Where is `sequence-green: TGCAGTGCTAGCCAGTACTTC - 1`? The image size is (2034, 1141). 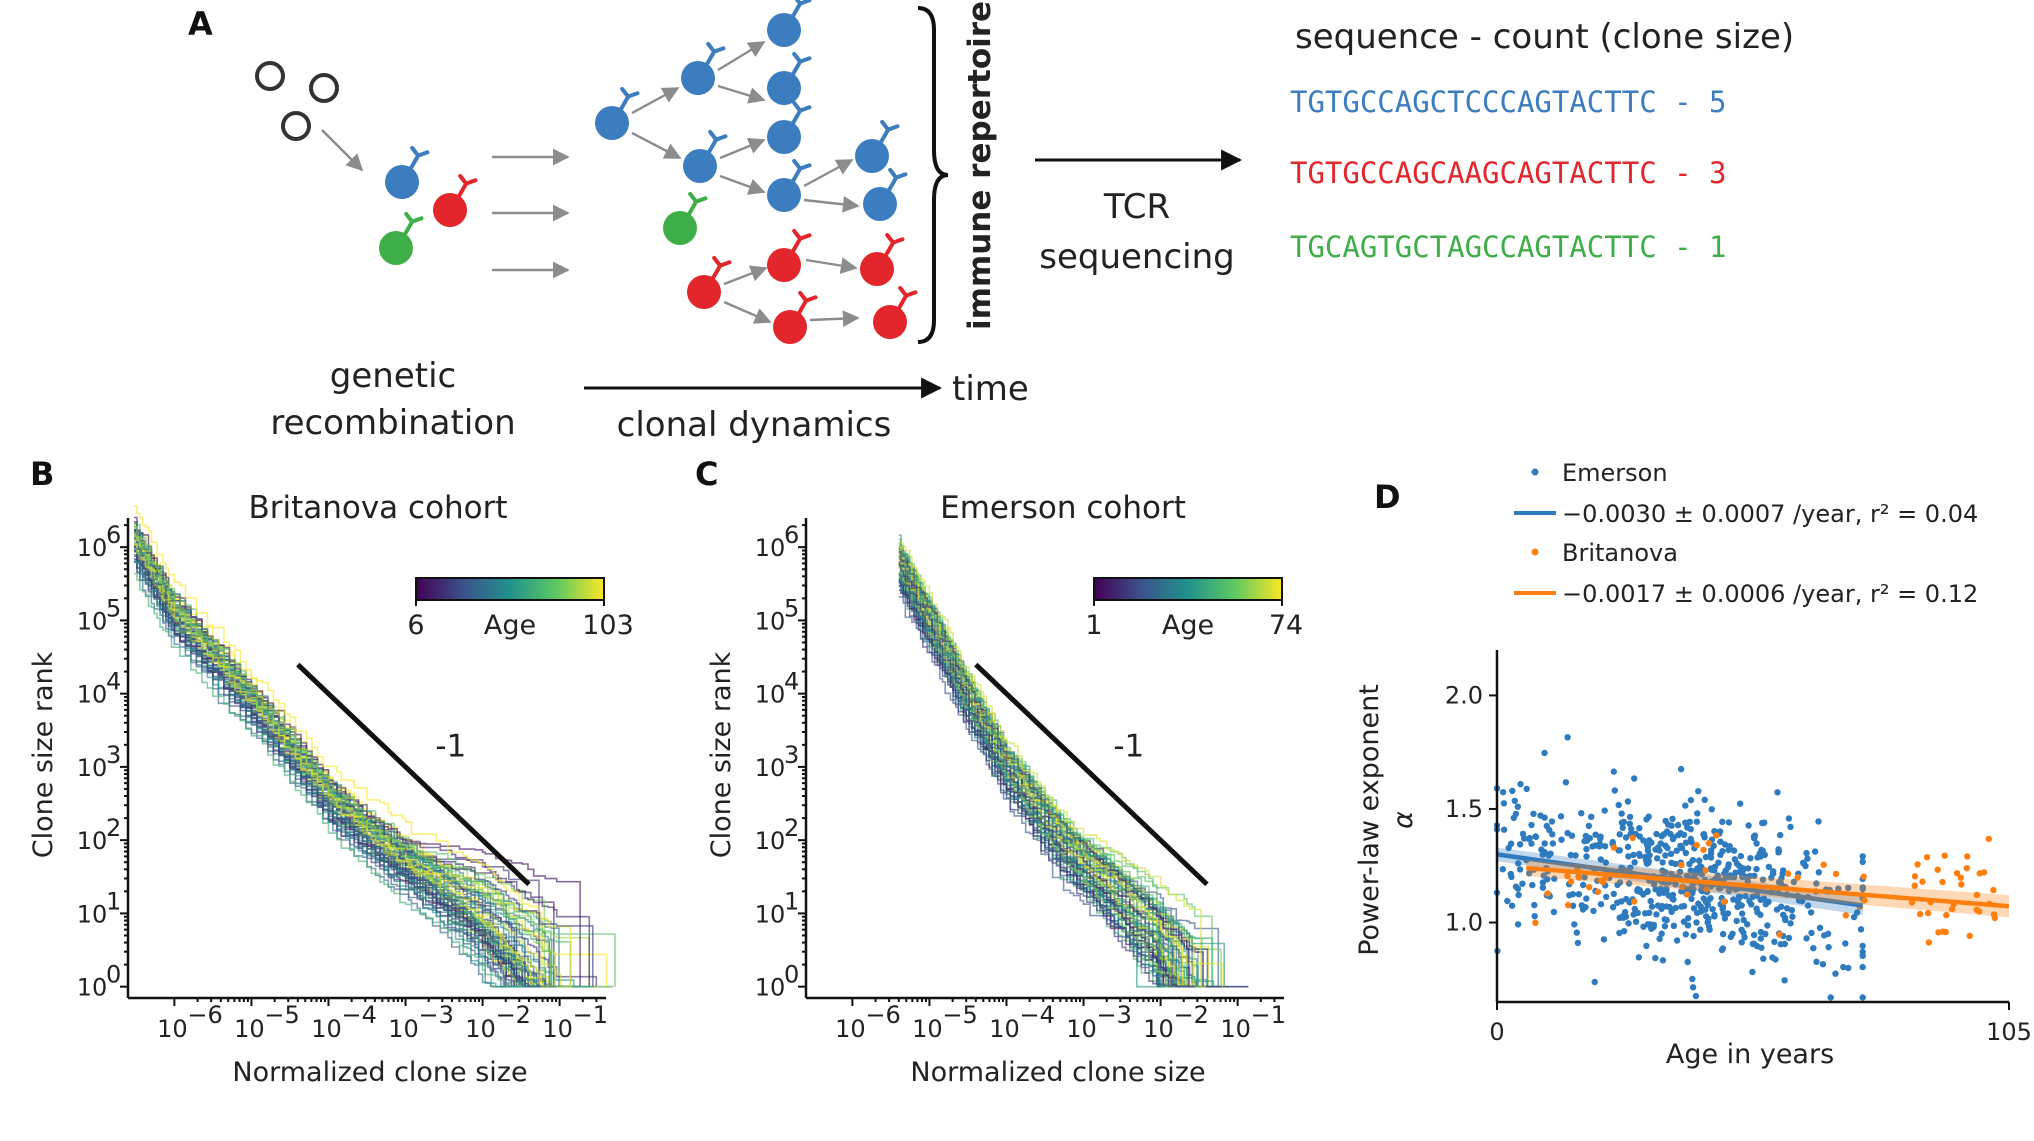
sequence-green: TGCAGTGCTAGCCAGTACTTC - 1 is located at coordinates (1508, 247).